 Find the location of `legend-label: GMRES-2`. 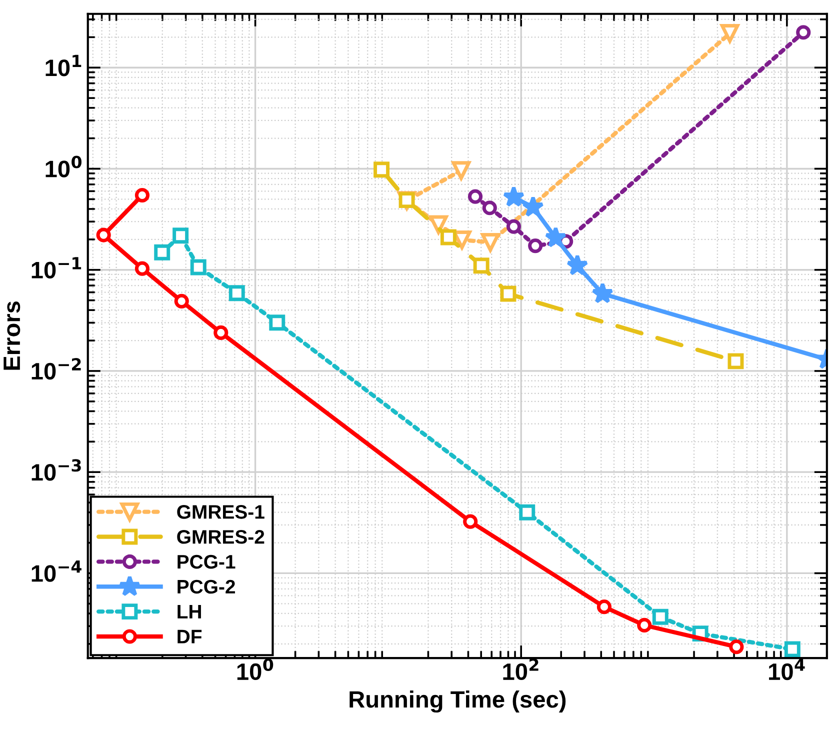

legend-label: GMRES-2 is located at coordinates (220, 537).